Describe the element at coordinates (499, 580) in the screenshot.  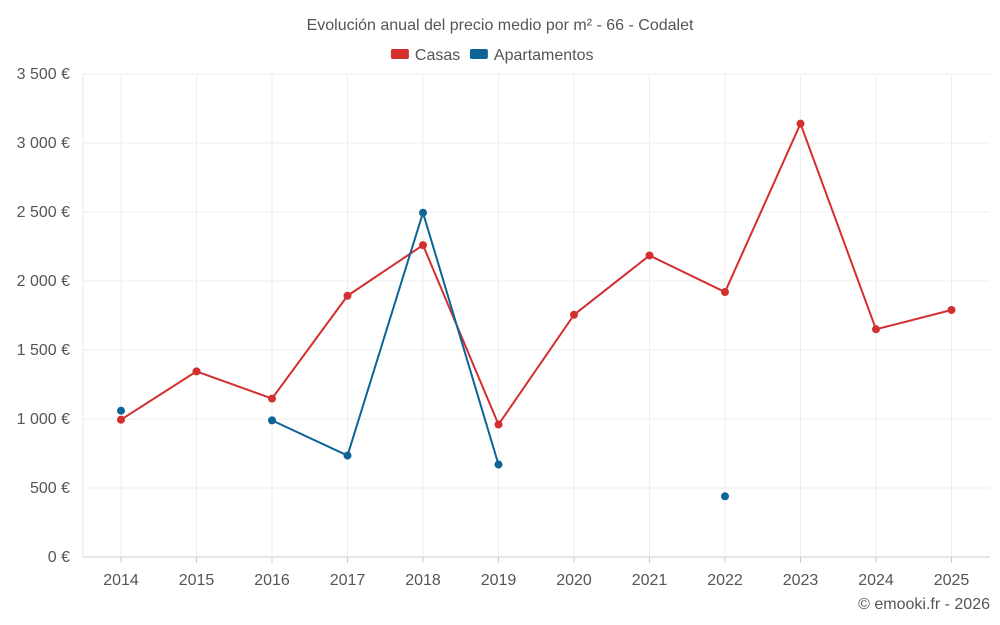
I see `x-tick-label: 2019` at that location.